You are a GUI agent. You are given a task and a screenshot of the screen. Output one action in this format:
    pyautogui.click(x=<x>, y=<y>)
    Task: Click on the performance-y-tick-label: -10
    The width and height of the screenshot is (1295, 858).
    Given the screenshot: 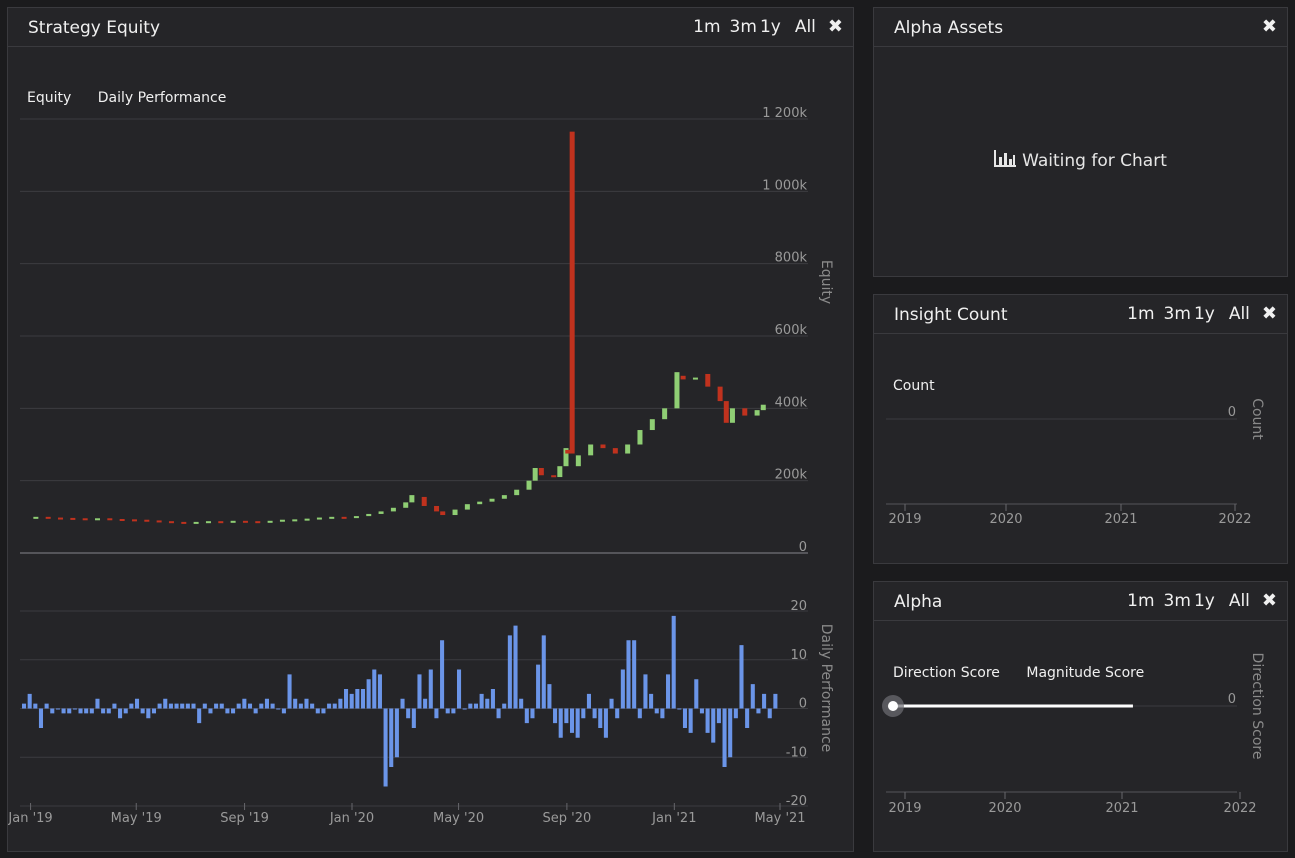 What is the action you would take?
    pyautogui.click(x=796, y=752)
    